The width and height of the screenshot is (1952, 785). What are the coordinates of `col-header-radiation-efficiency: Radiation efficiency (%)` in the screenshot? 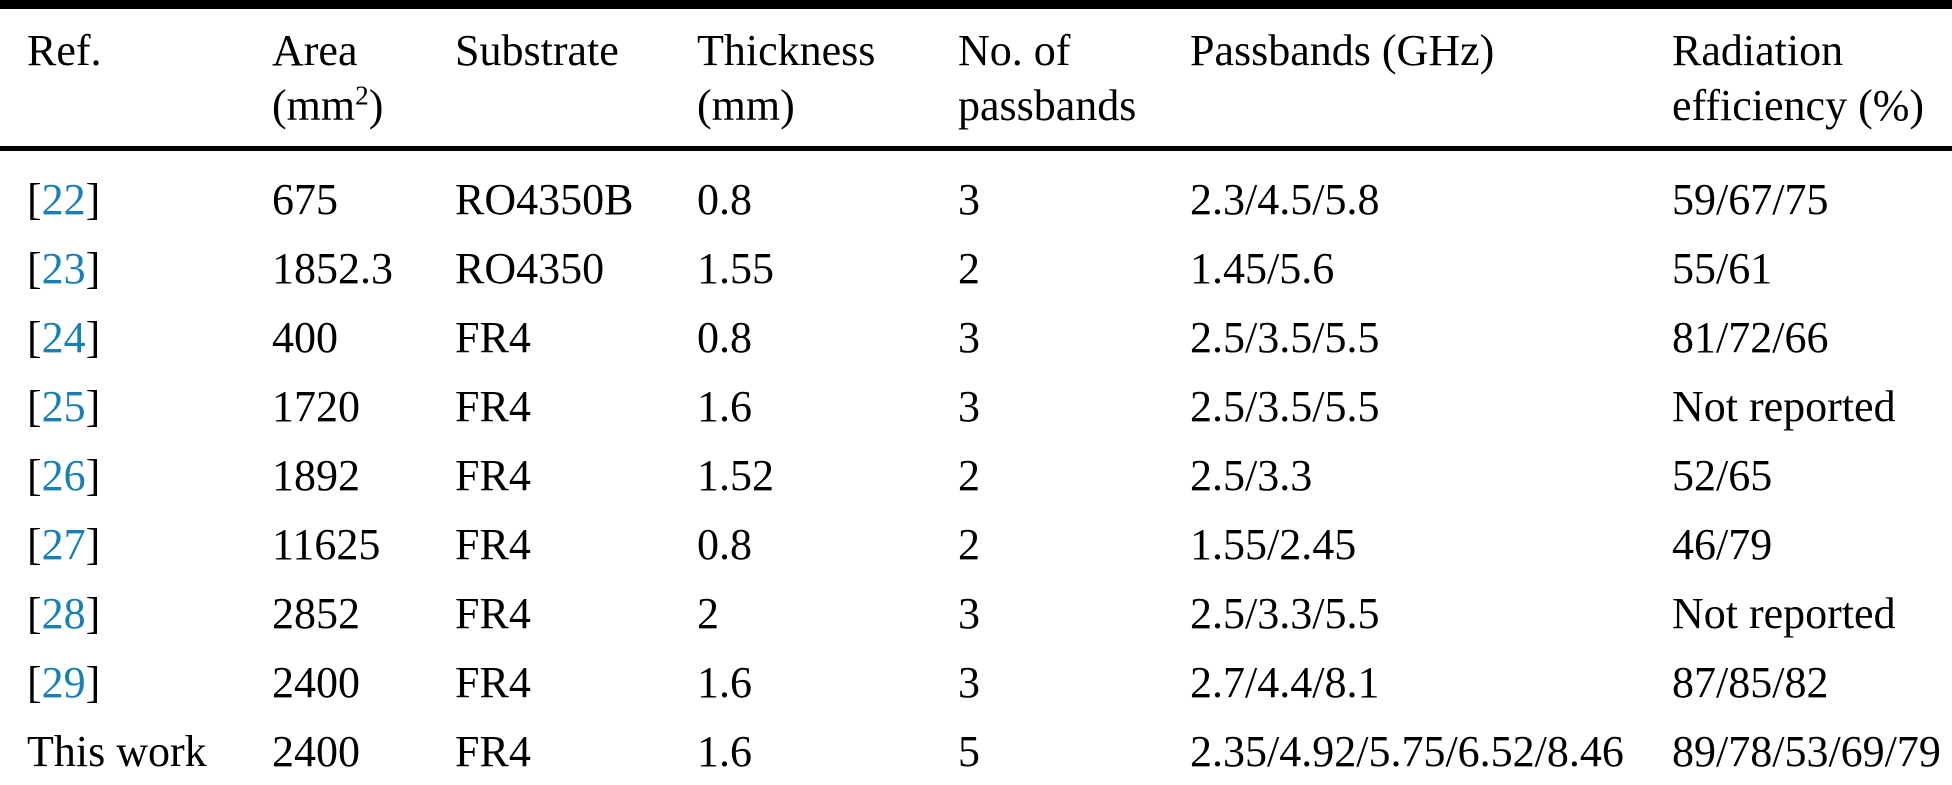 It's located at (1812, 77).